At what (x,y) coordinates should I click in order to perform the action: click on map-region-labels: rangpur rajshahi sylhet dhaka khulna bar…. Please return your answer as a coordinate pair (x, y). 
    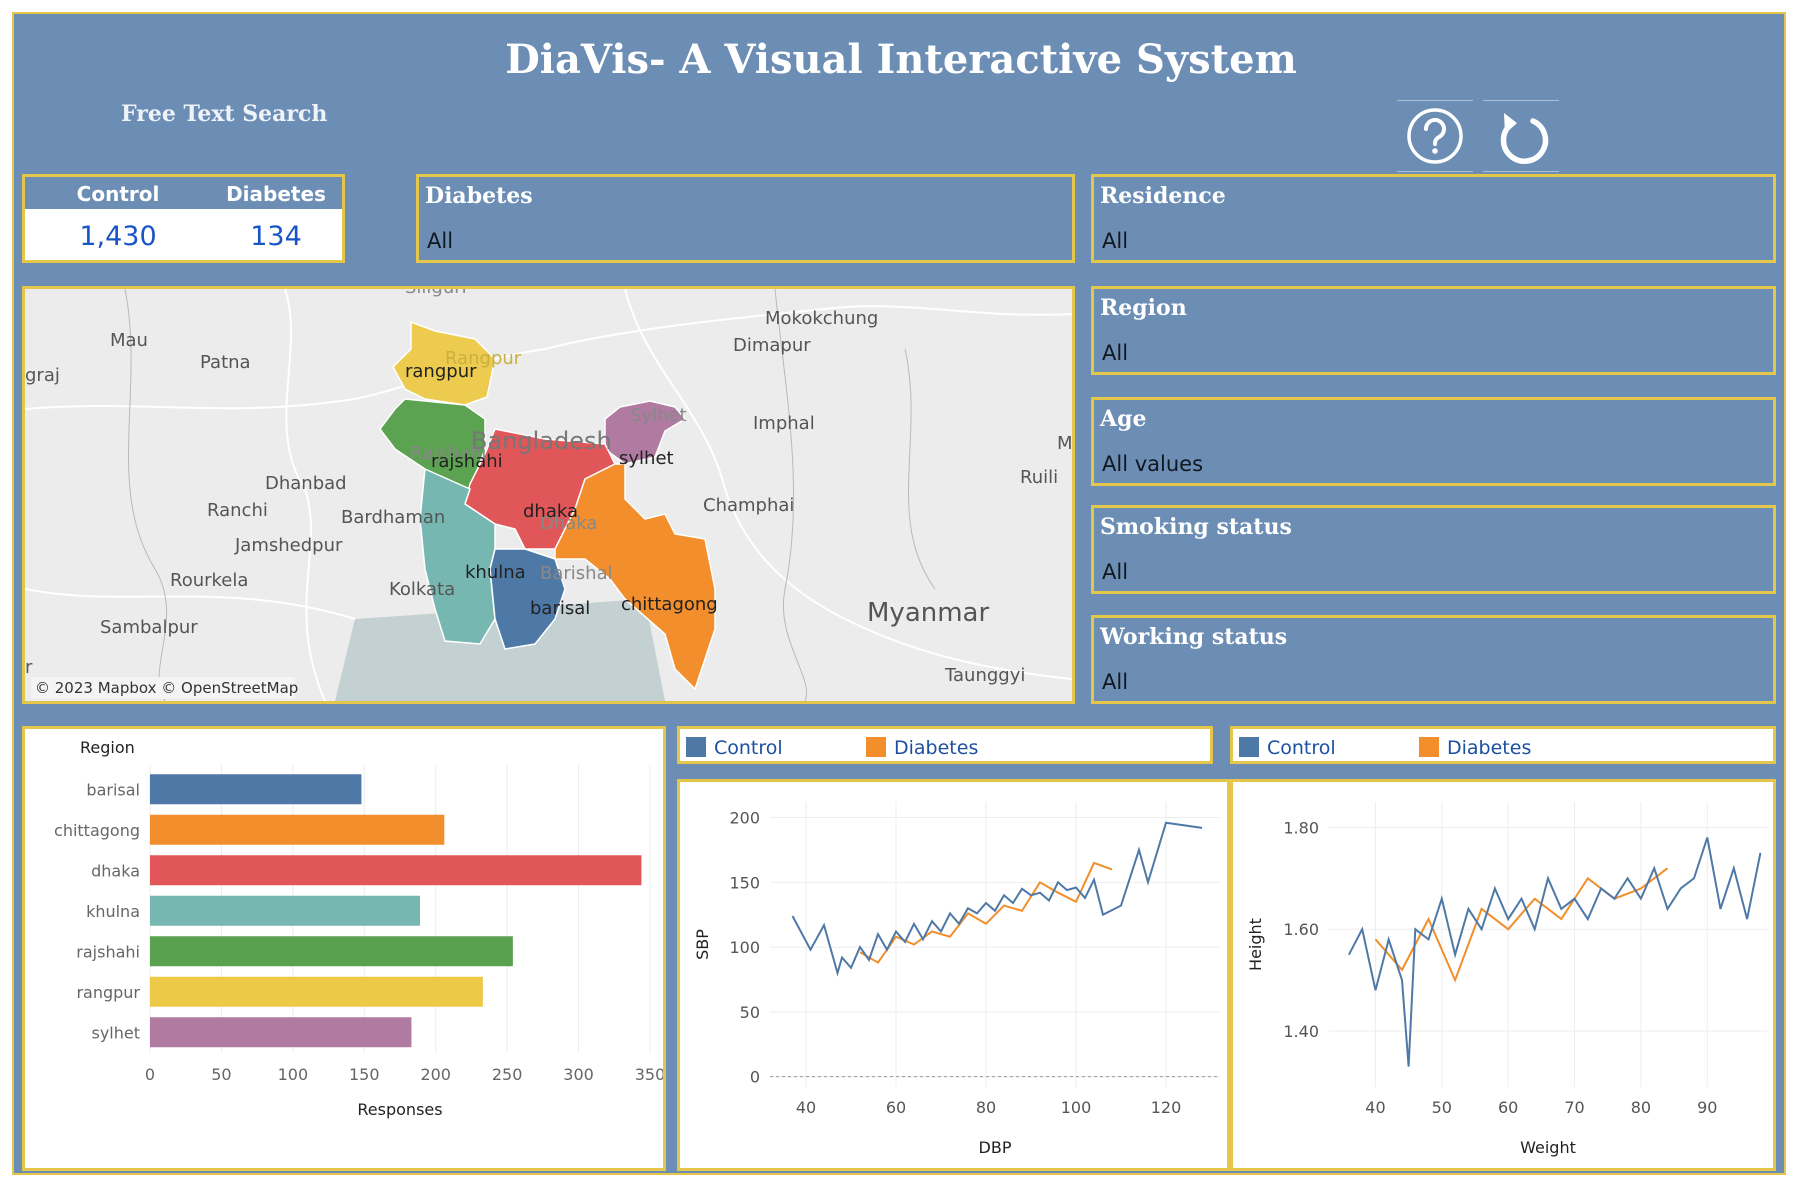
    Looking at the image, I should click on (561, 490).